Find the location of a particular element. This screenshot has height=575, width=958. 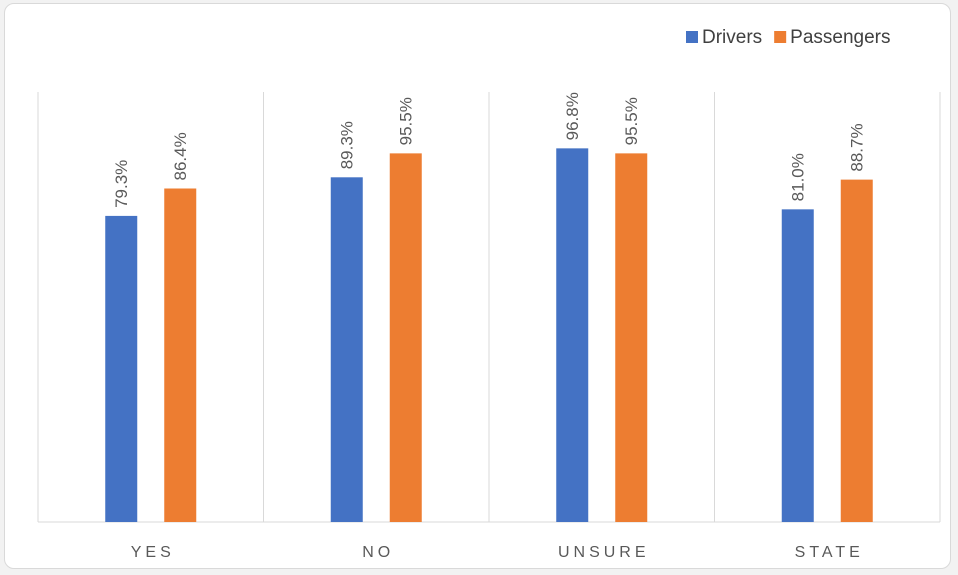

data-label: 89.3% is located at coordinates (347, 145).